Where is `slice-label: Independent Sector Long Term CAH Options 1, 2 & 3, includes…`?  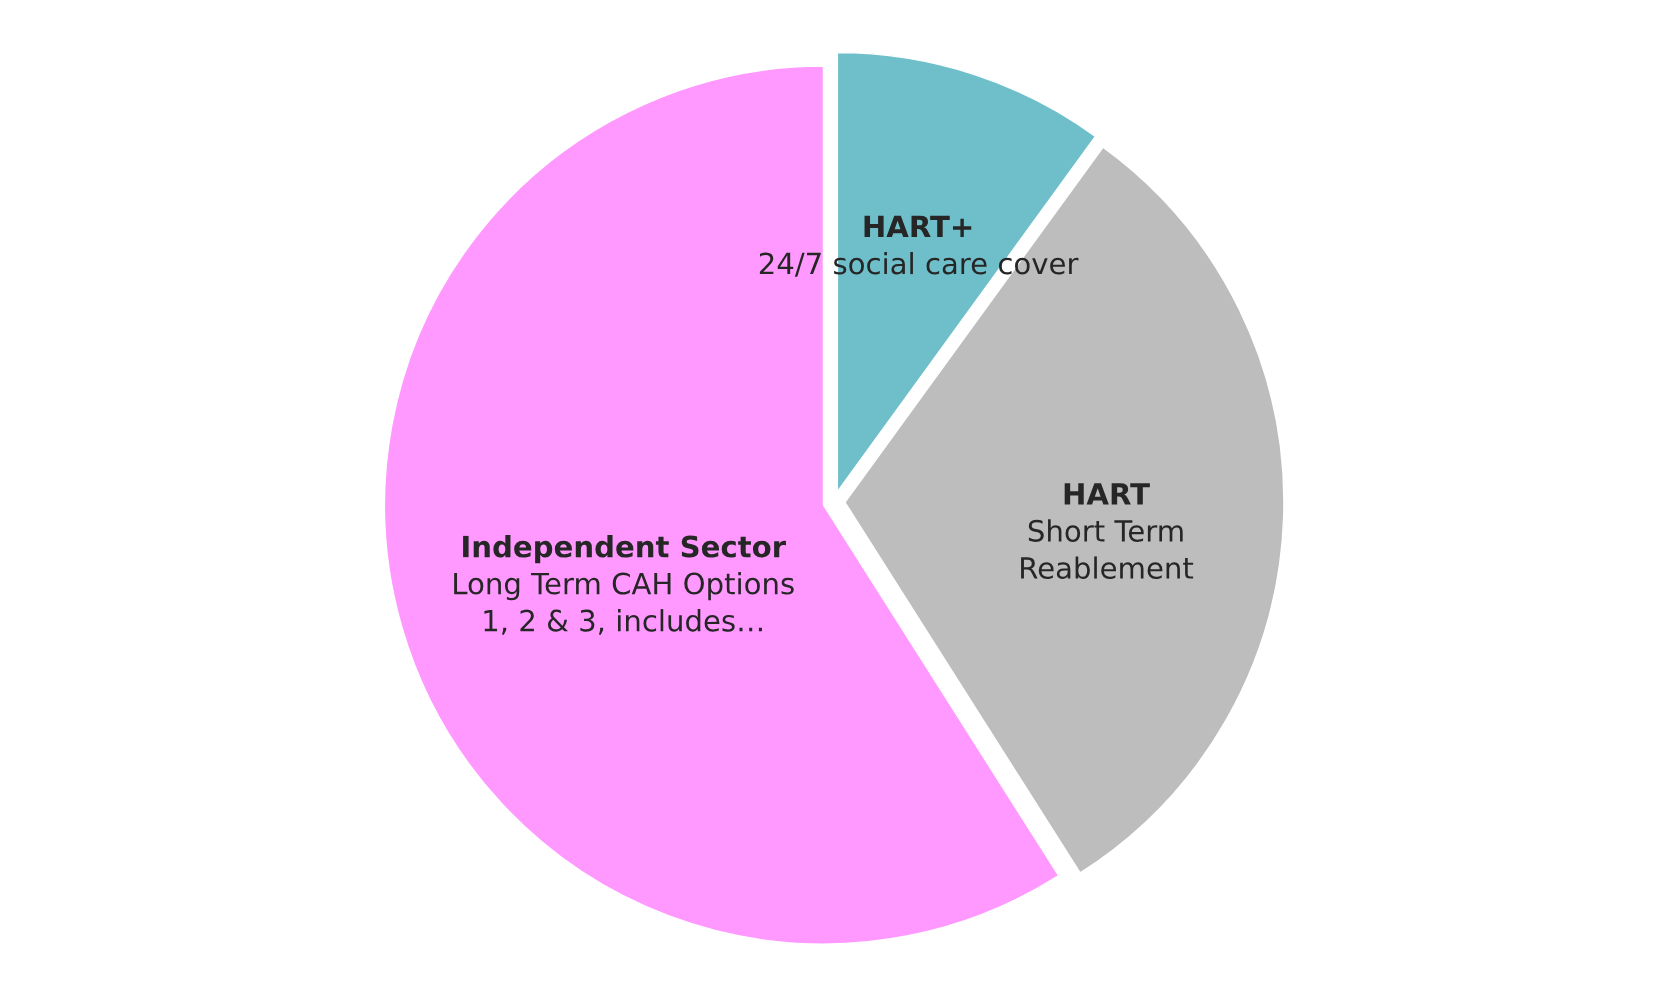
slice-label: Independent Sector Long Term CAH Options 1, 2 & 3, includes… is located at coordinates (624, 585).